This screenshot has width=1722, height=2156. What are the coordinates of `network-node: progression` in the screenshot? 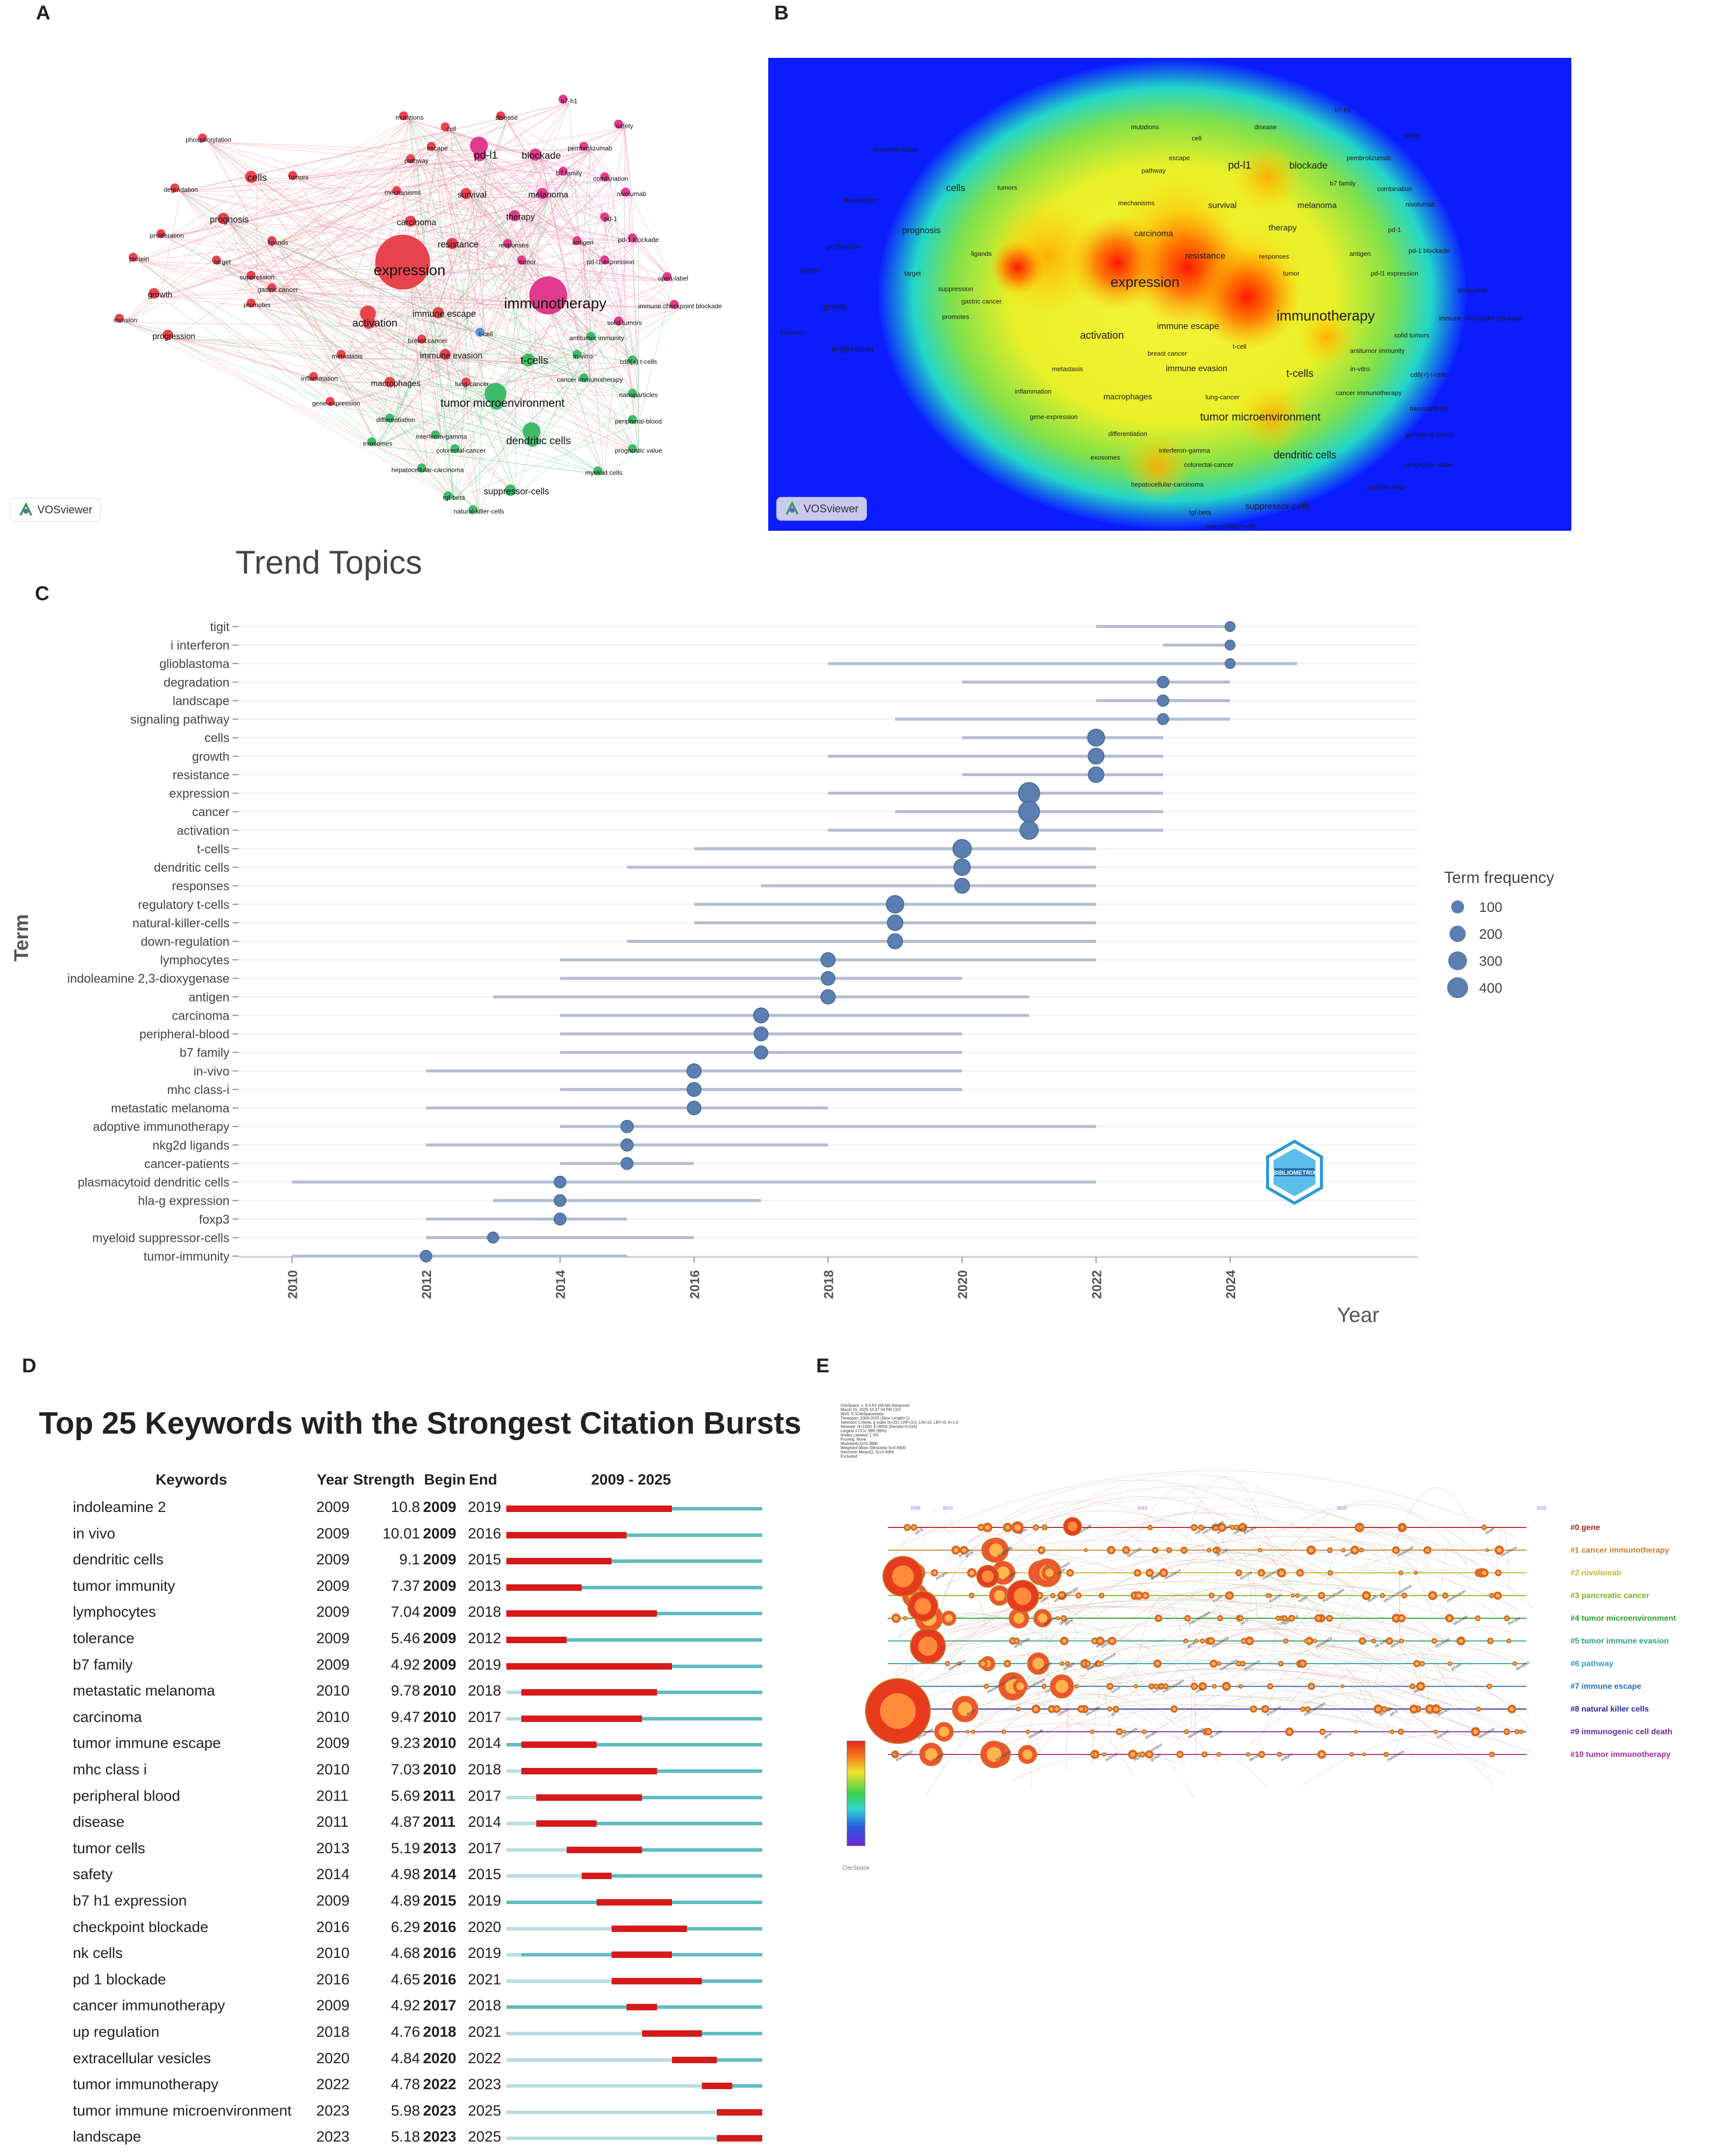 It's located at (174, 335).